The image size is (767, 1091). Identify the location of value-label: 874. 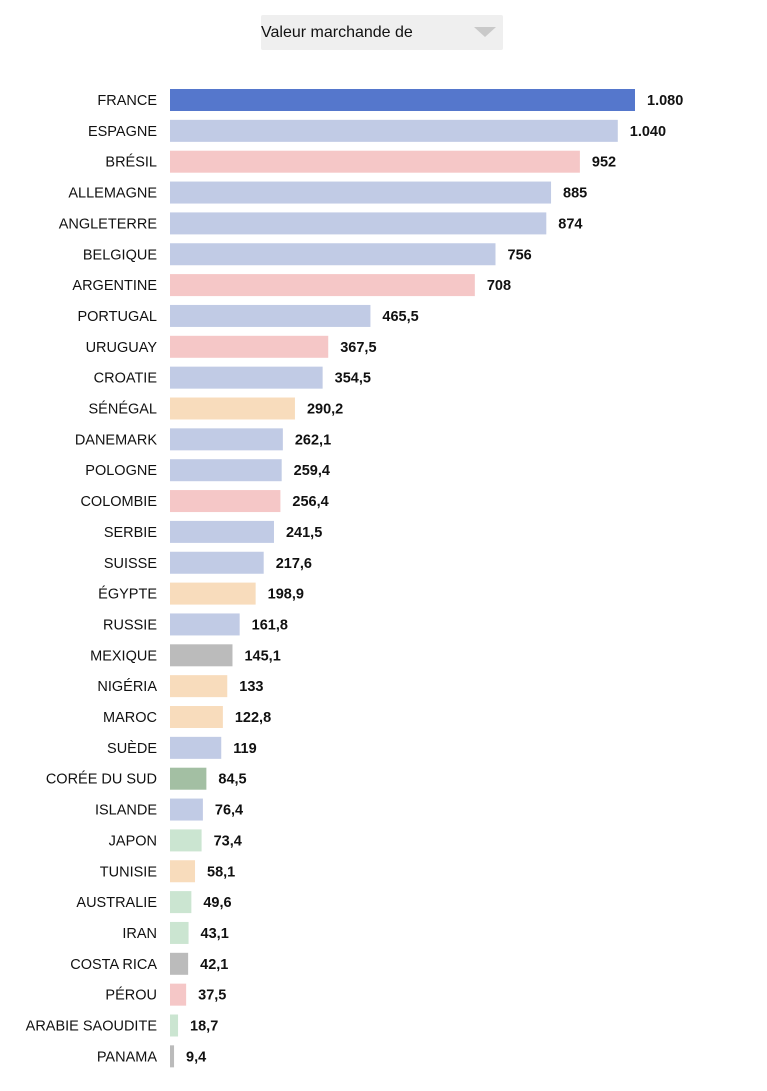
(570, 224).